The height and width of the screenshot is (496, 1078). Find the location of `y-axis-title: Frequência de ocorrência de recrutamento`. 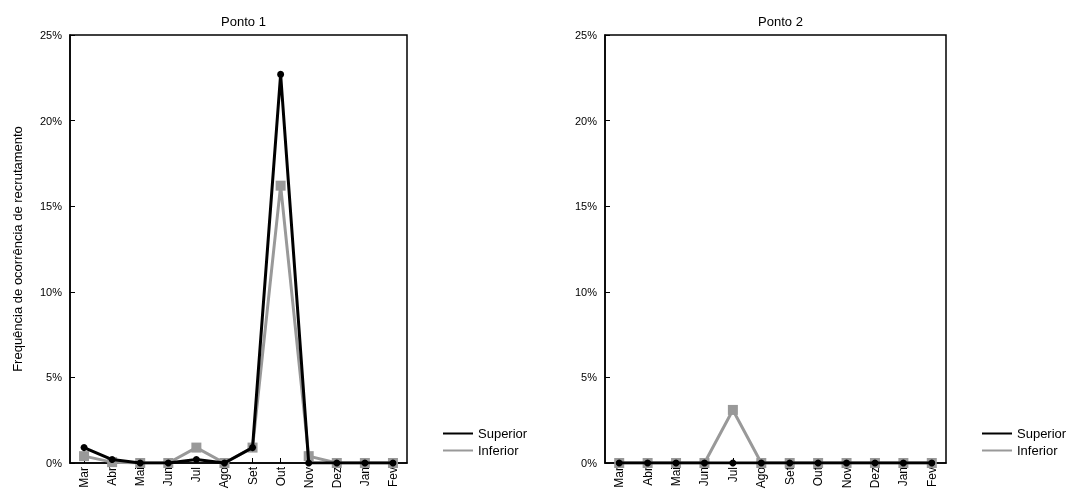

y-axis-title: Frequência de ocorrência de recrutamento is located at coordinates (17, 249).